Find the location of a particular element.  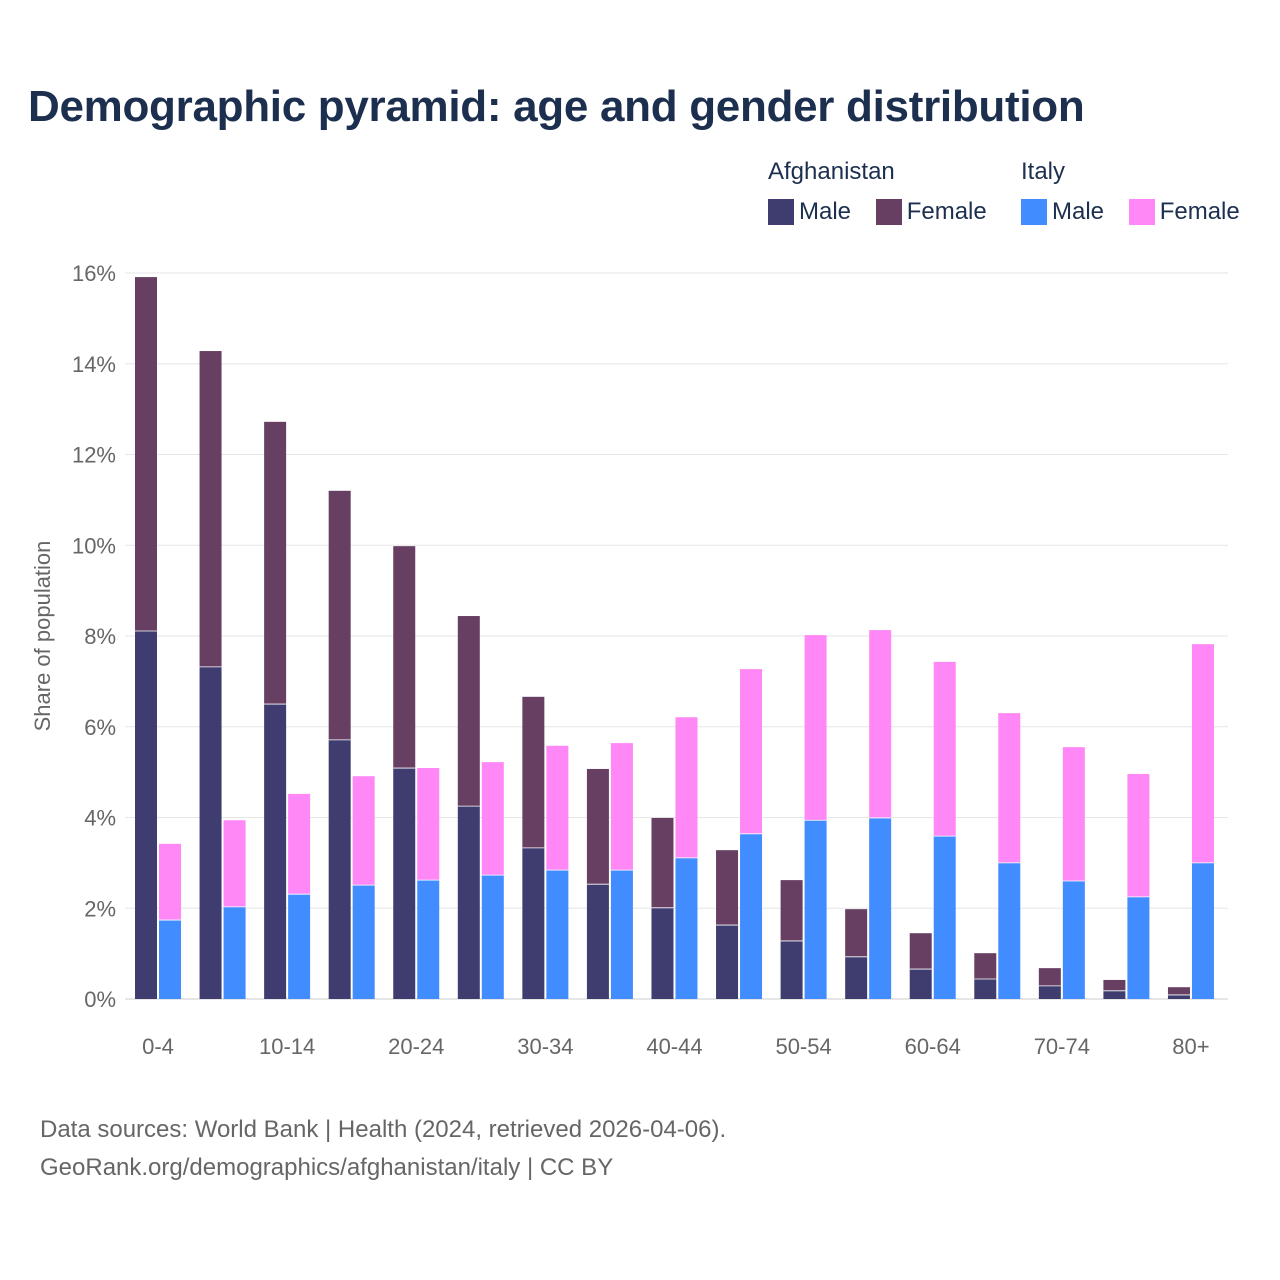

y-tick-label: 12% is located at coordinates (94, 455).